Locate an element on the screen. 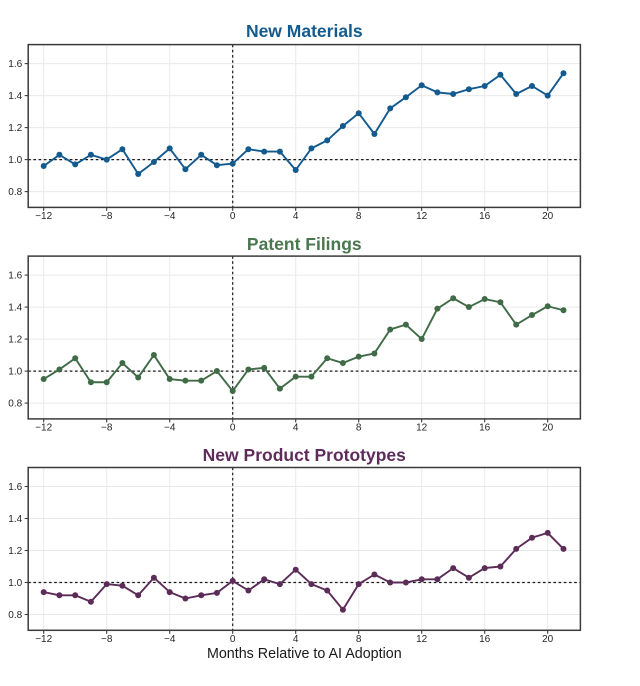  svg-text: New Product Prototypes is located at coordinates (304, 455).